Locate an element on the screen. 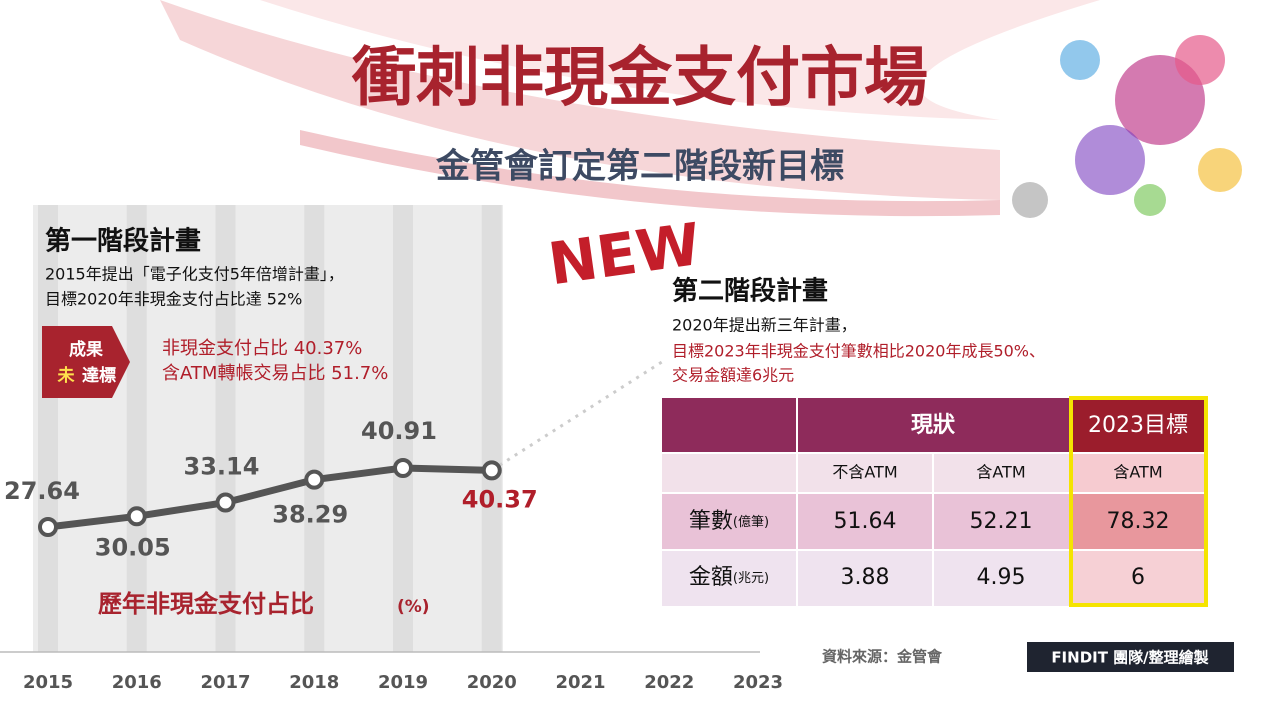 This screenshot has width=1278, height=722. row-label-text: 筆數 is located at coordinates (711, 521).